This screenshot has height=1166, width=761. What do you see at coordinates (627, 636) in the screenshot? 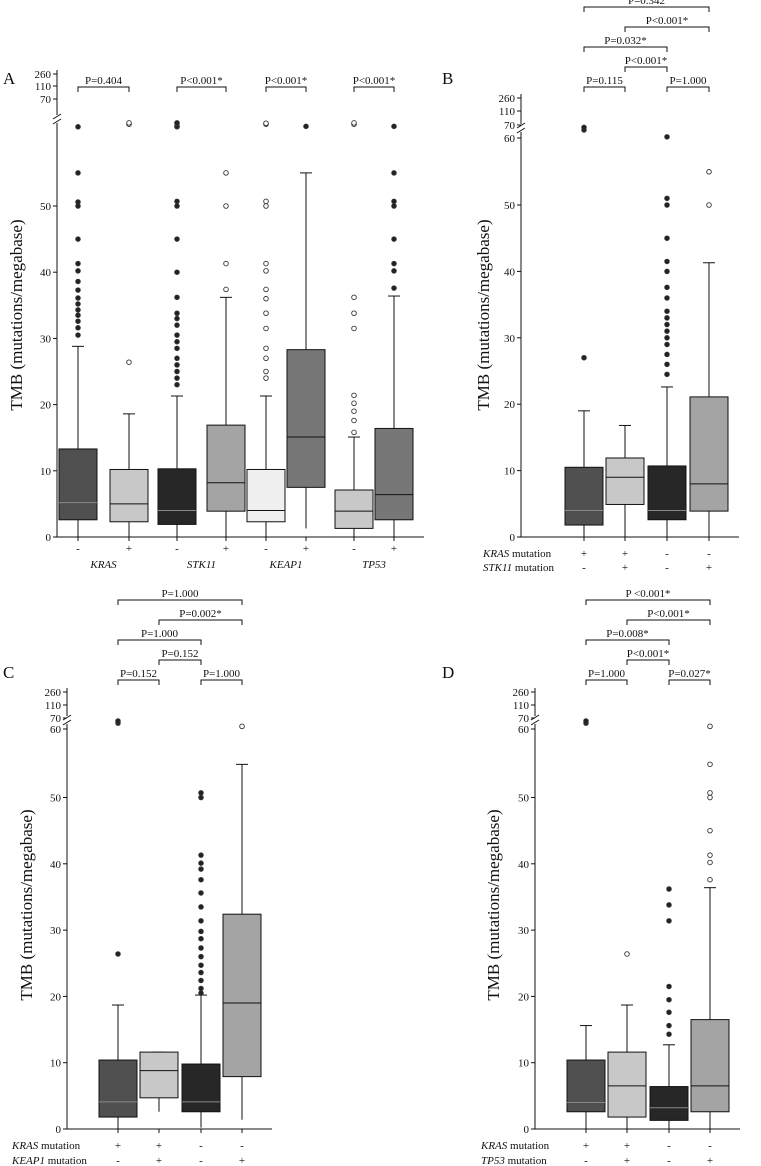
I see `comparison-bracket: P=0.008*` at bounding box center [627, 636].